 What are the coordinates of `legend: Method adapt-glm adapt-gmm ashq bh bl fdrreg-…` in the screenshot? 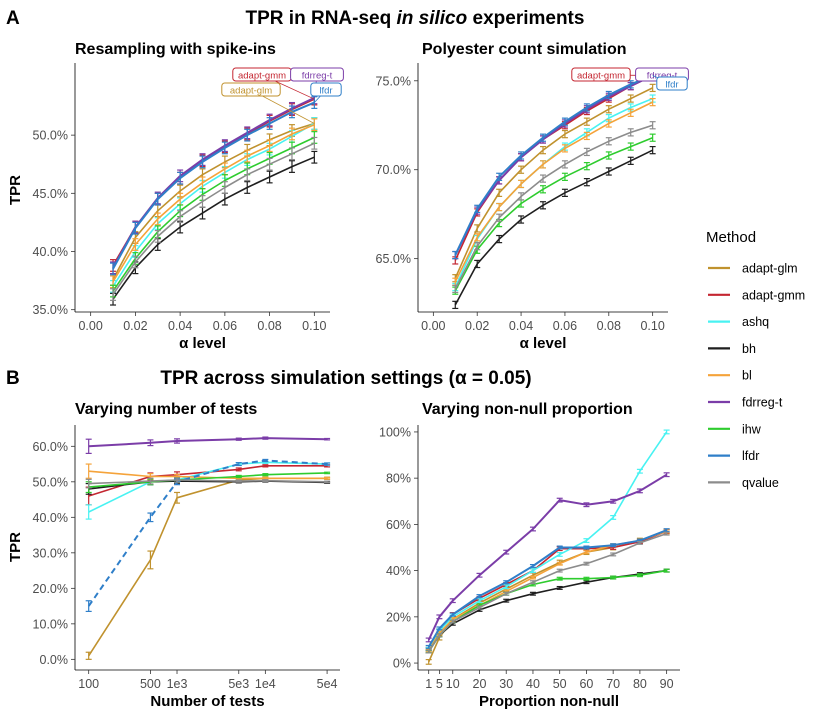 It's located at (755, 359).